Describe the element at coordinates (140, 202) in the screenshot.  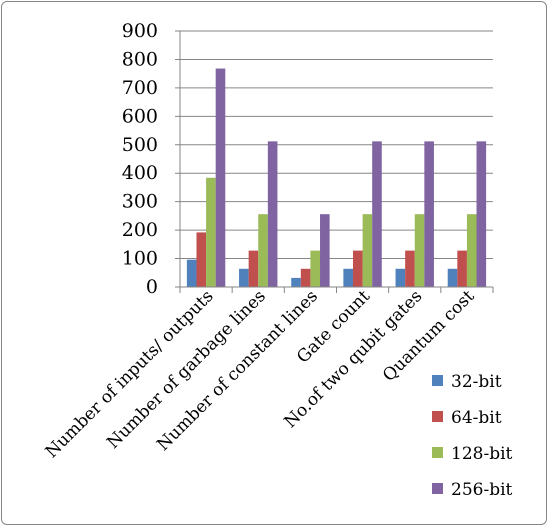
I see `y-tick-label: 300` at that location.